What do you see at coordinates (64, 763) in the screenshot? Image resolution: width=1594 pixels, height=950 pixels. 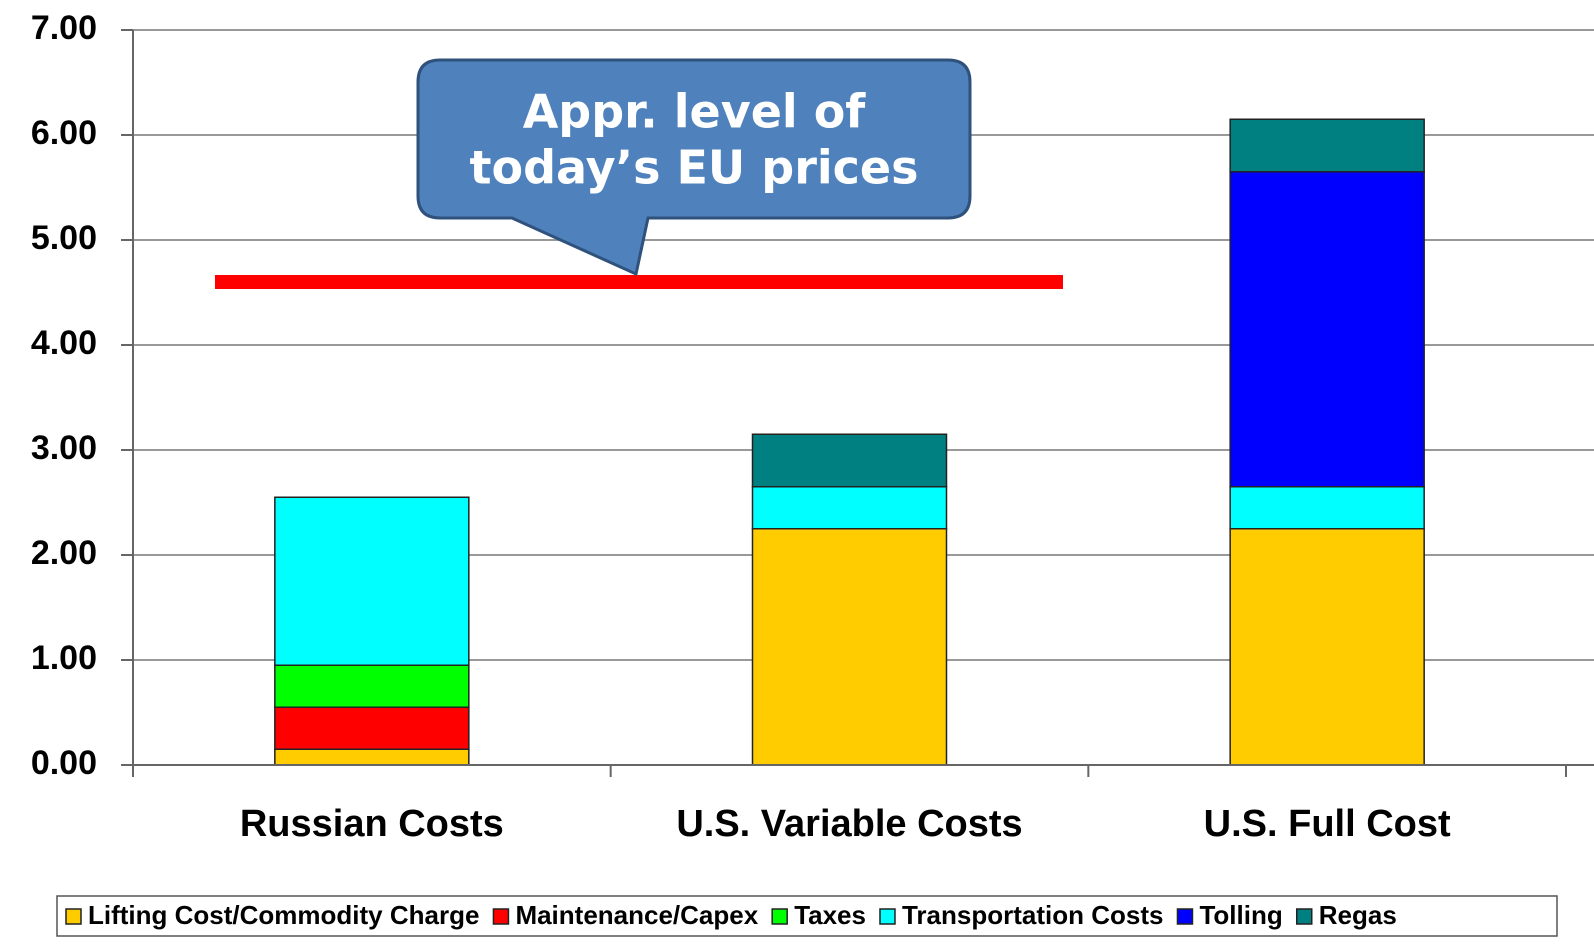 I see `y-tick-label: 0.00` at bounding box center [64, 763].